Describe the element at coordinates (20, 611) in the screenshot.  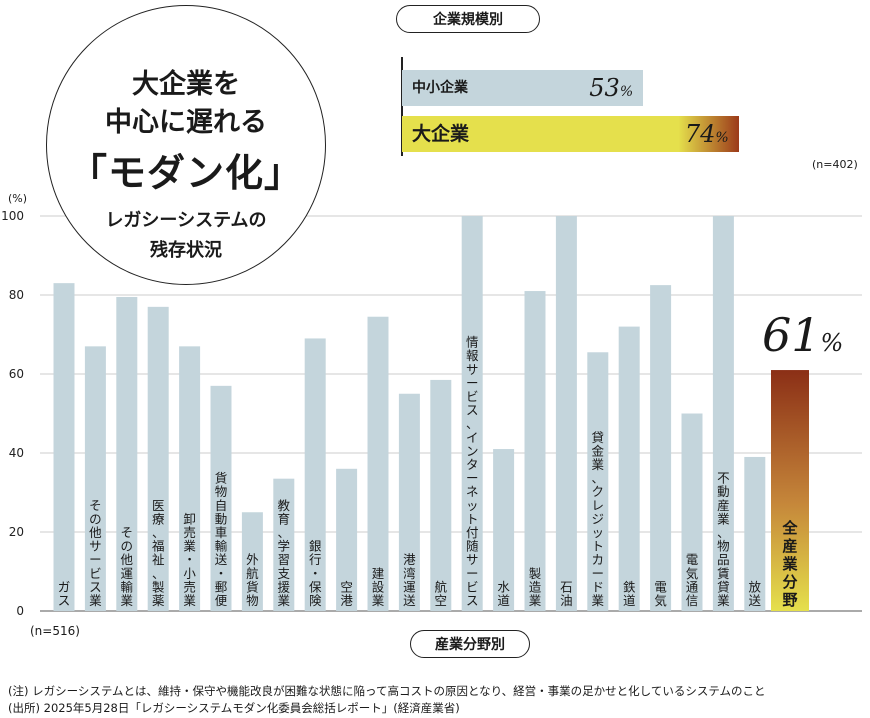
I see `y-tick-label: 0` at that location.